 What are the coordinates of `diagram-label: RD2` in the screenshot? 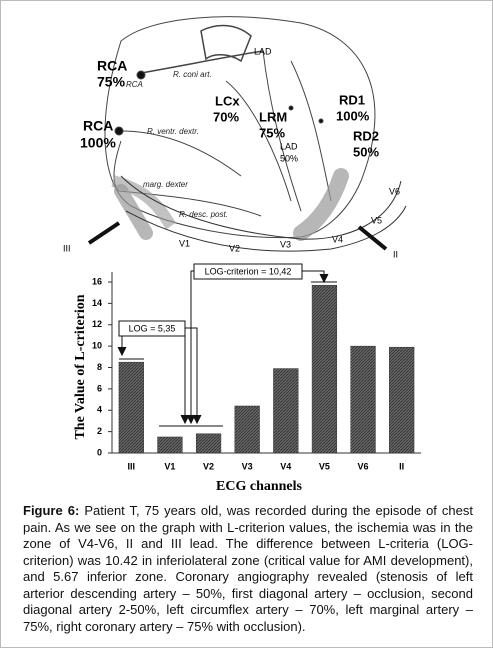 It's located at (366, 135).